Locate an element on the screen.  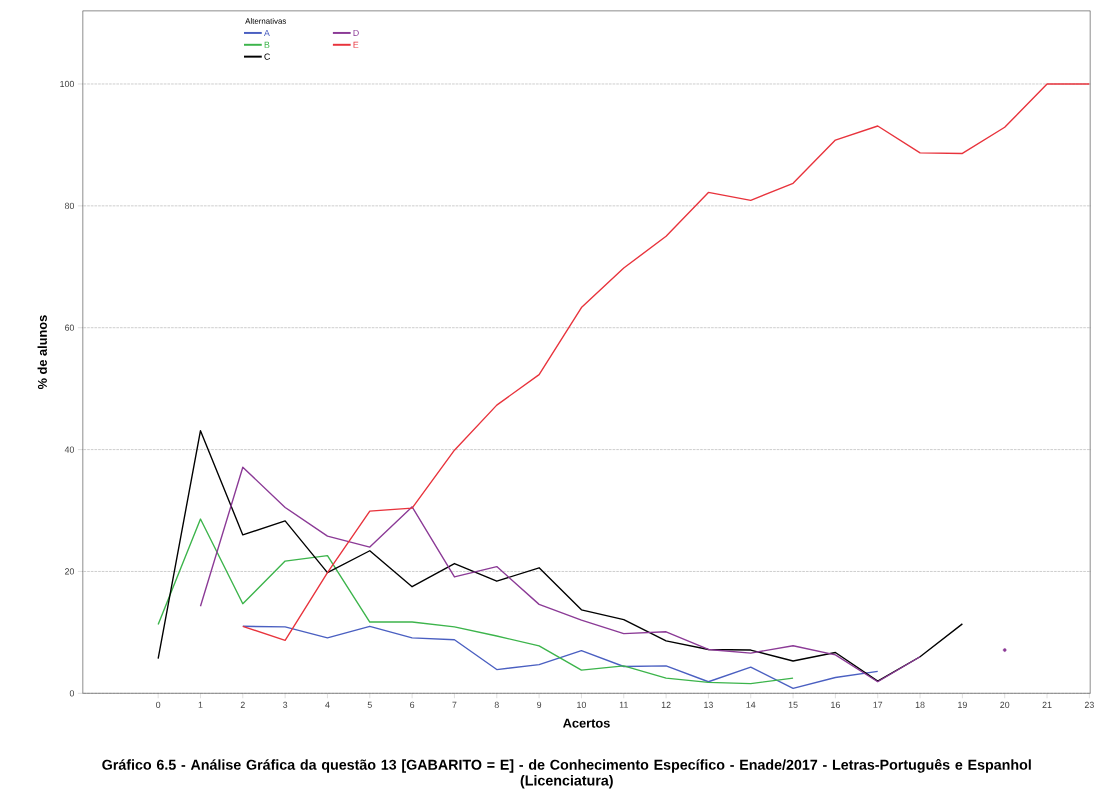
x-tick-label: 8 is located at coordinates (496, 705).